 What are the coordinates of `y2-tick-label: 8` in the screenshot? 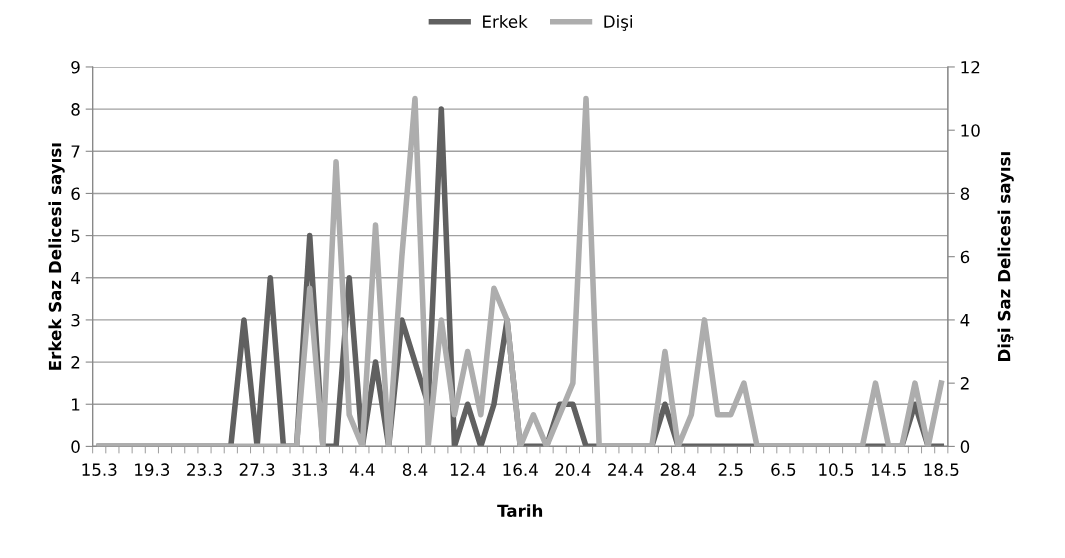 It's located at (965, 194).